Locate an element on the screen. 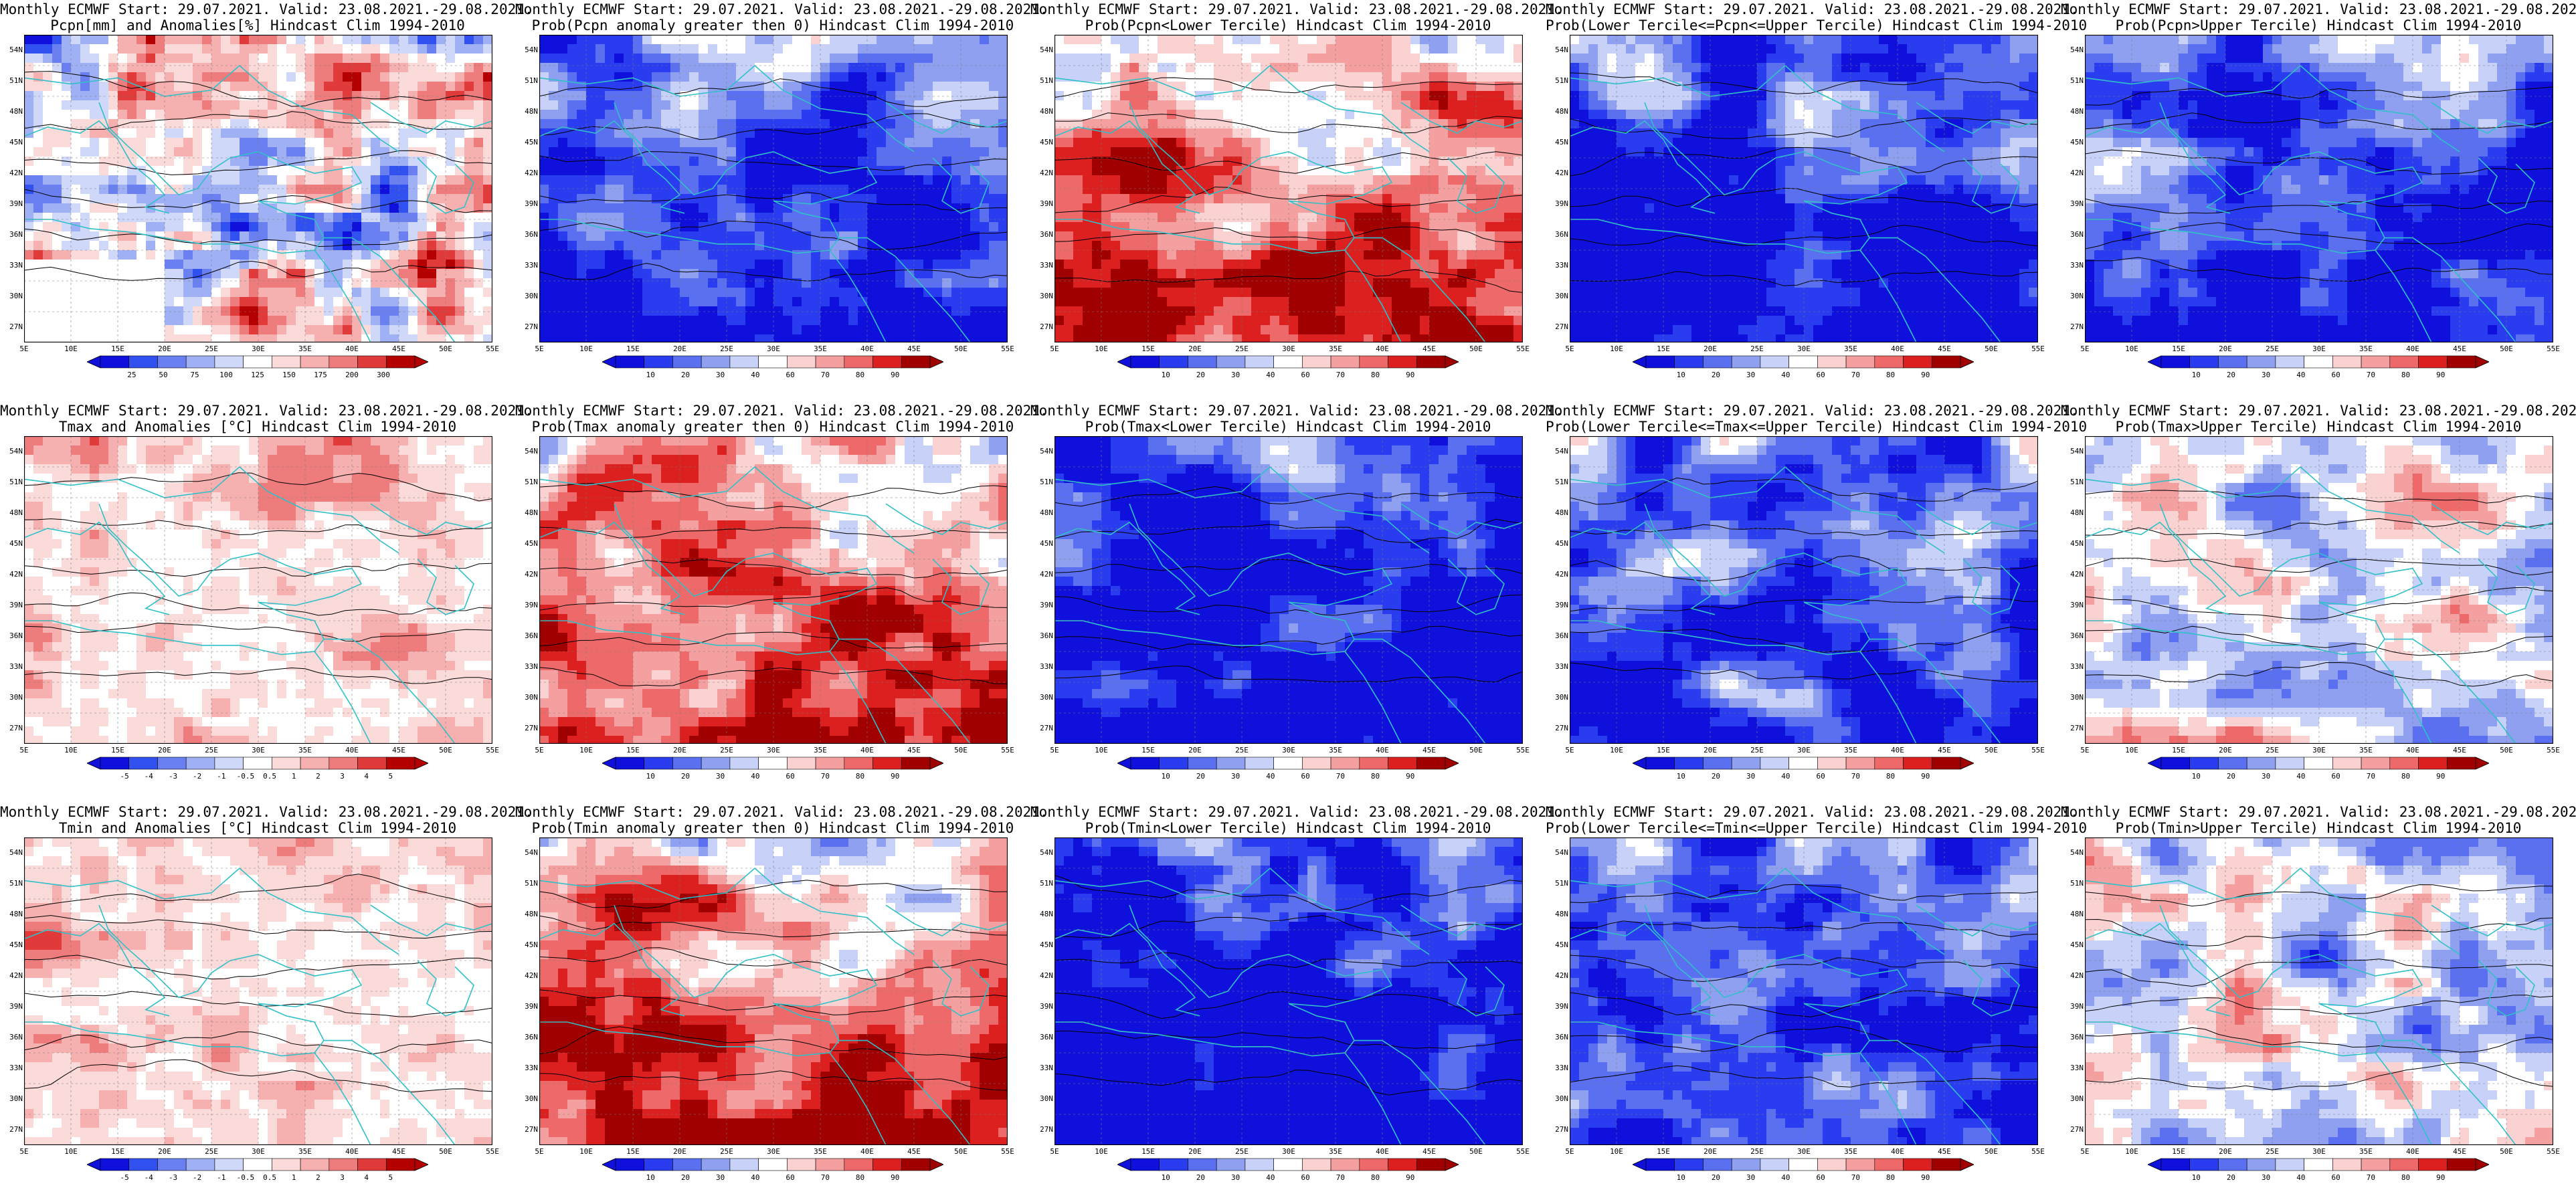  colorbar-label: 90 is located at coordinates (1410, 1177).